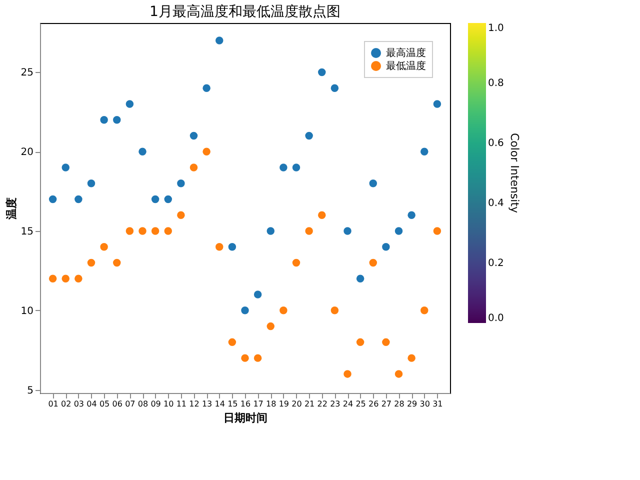 The height and width of the screenshot is (480, 640). What do you see at coordinates (412, 404) in the screenshot?
I see `x-tick-label: 29` at bounding box center [412, 404].